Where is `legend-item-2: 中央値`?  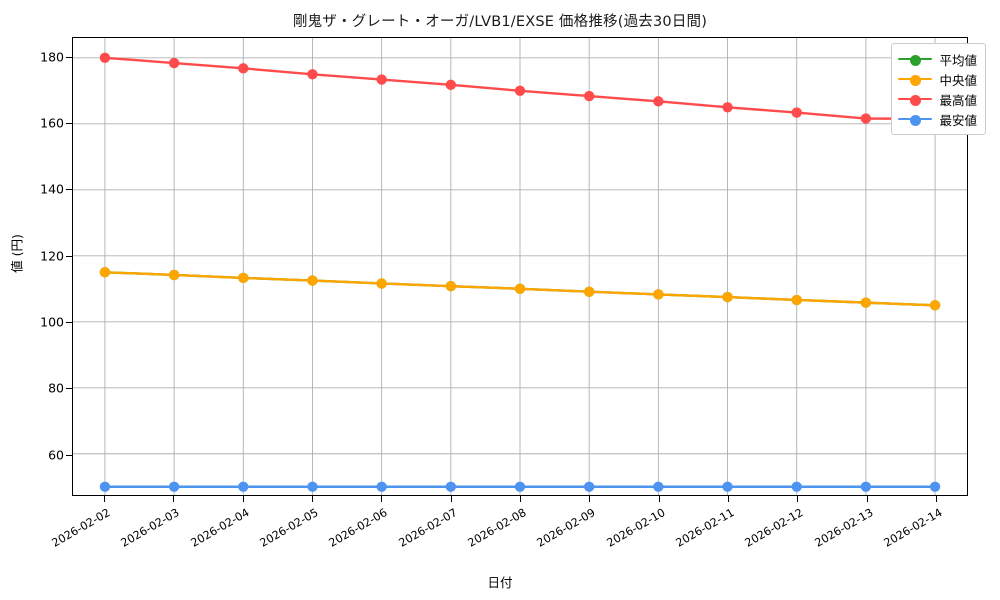 legend-item-2: 中央値 is located at coordinates (937, 79).